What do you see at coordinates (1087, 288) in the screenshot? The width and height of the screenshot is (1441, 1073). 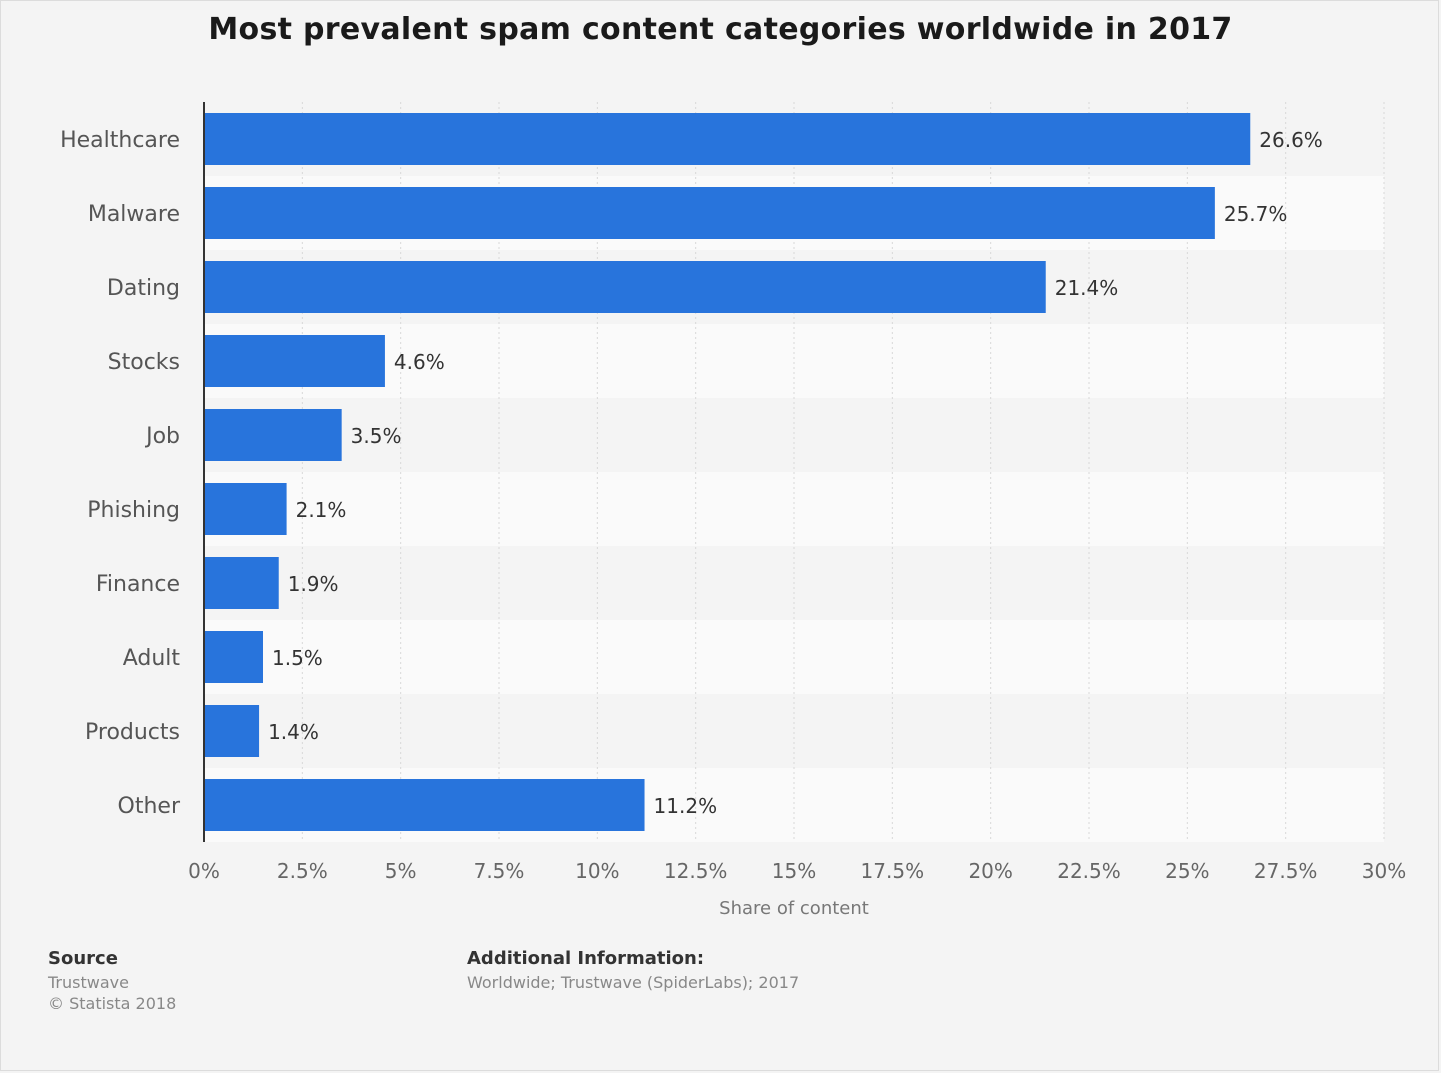 I see `value-label: 21.4%` at bounding box center [1087, 288].